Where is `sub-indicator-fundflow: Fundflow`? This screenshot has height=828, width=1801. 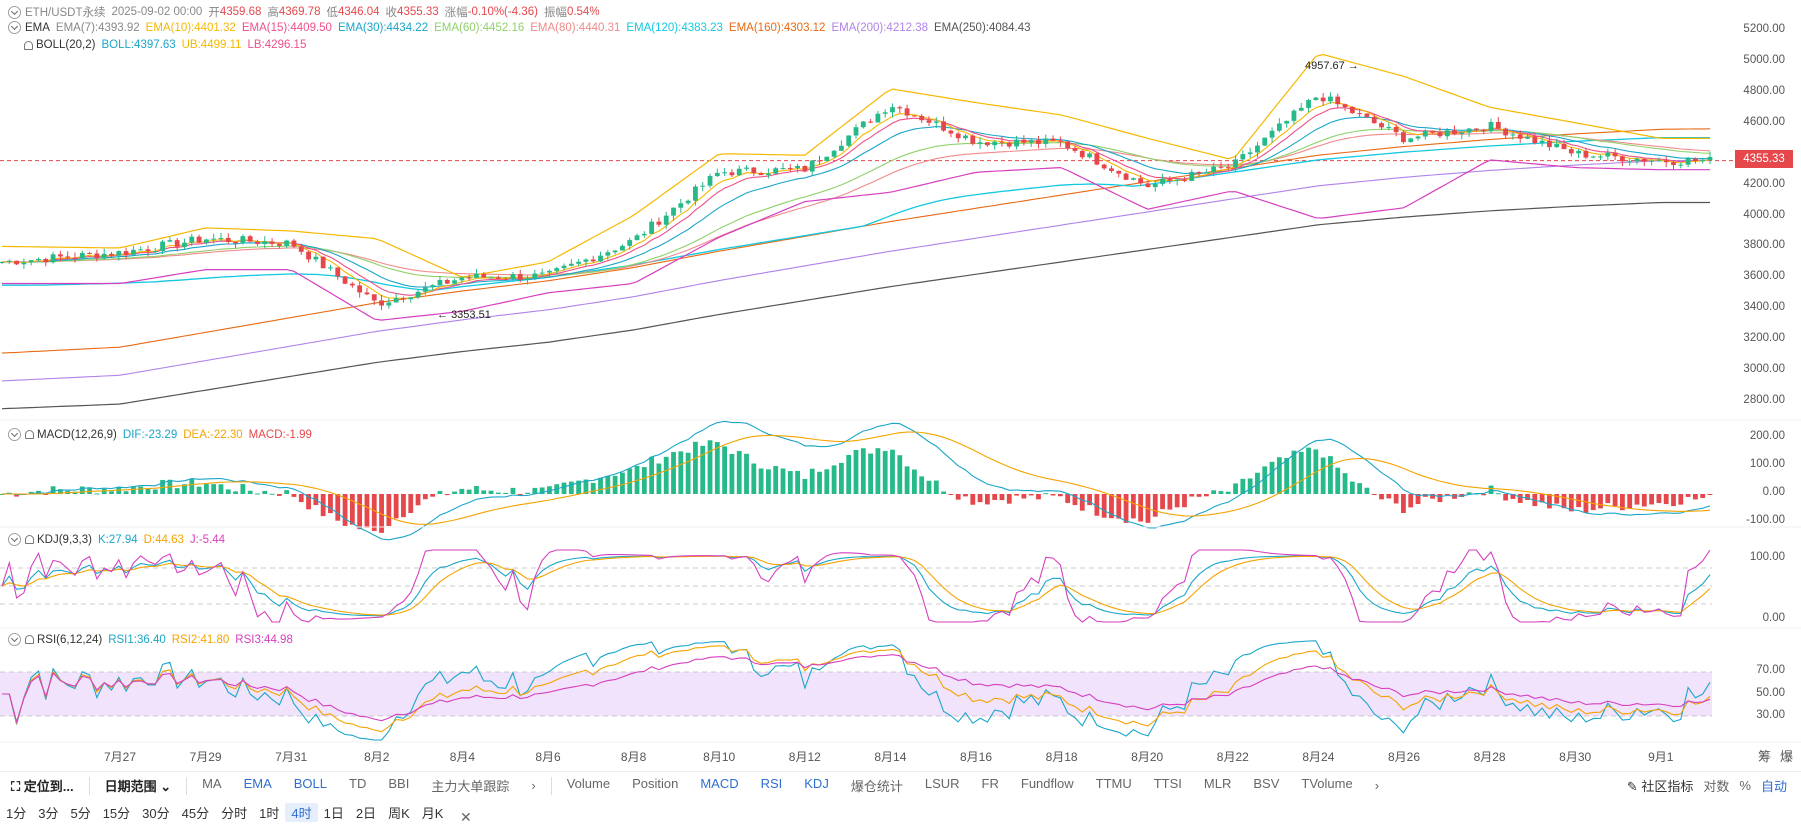
sub-indicator-fundflow: Fundflow is located at coordinates (1047, 783).